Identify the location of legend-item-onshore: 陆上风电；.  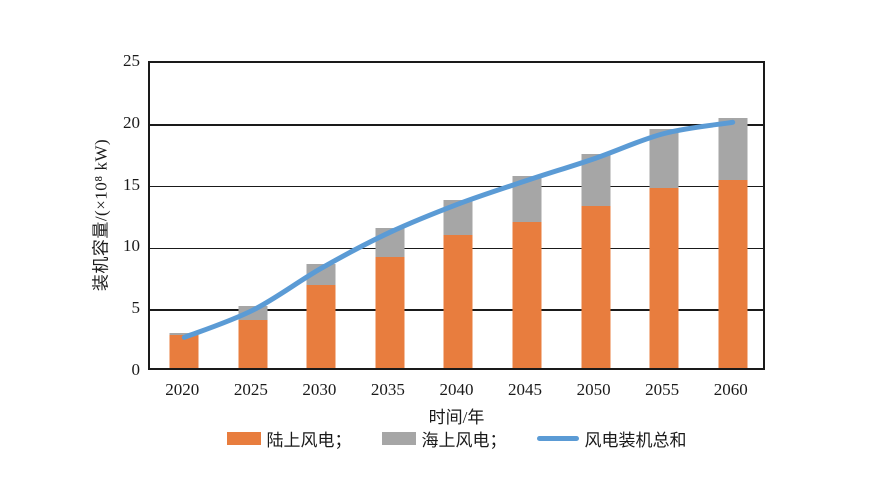
(289, 438).